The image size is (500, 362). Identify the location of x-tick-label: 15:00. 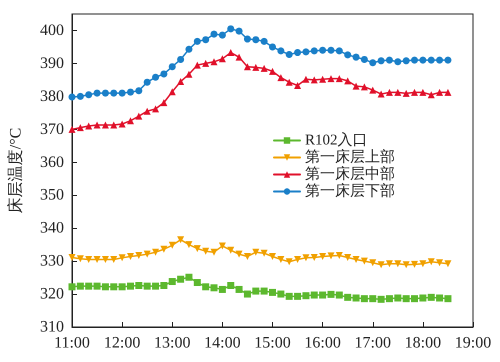
(272, 343).